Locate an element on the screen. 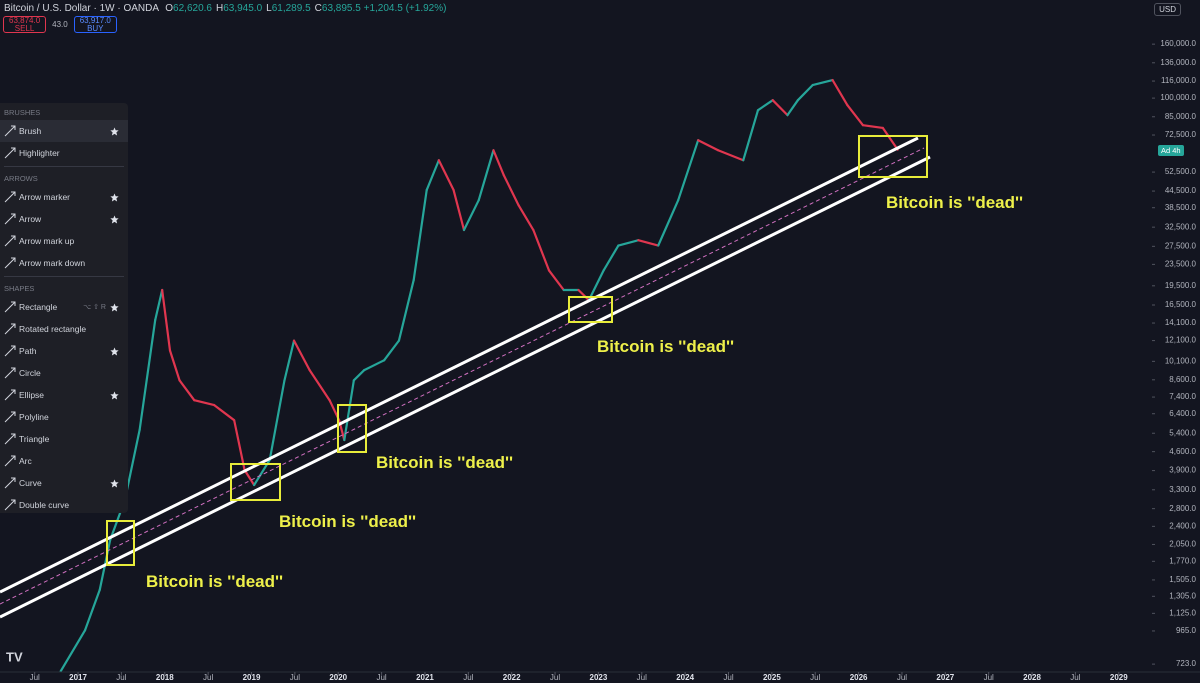 The height and width of the screenshot is (683, 1200). tool-item: Double curve is located at coordinates (64, 505).